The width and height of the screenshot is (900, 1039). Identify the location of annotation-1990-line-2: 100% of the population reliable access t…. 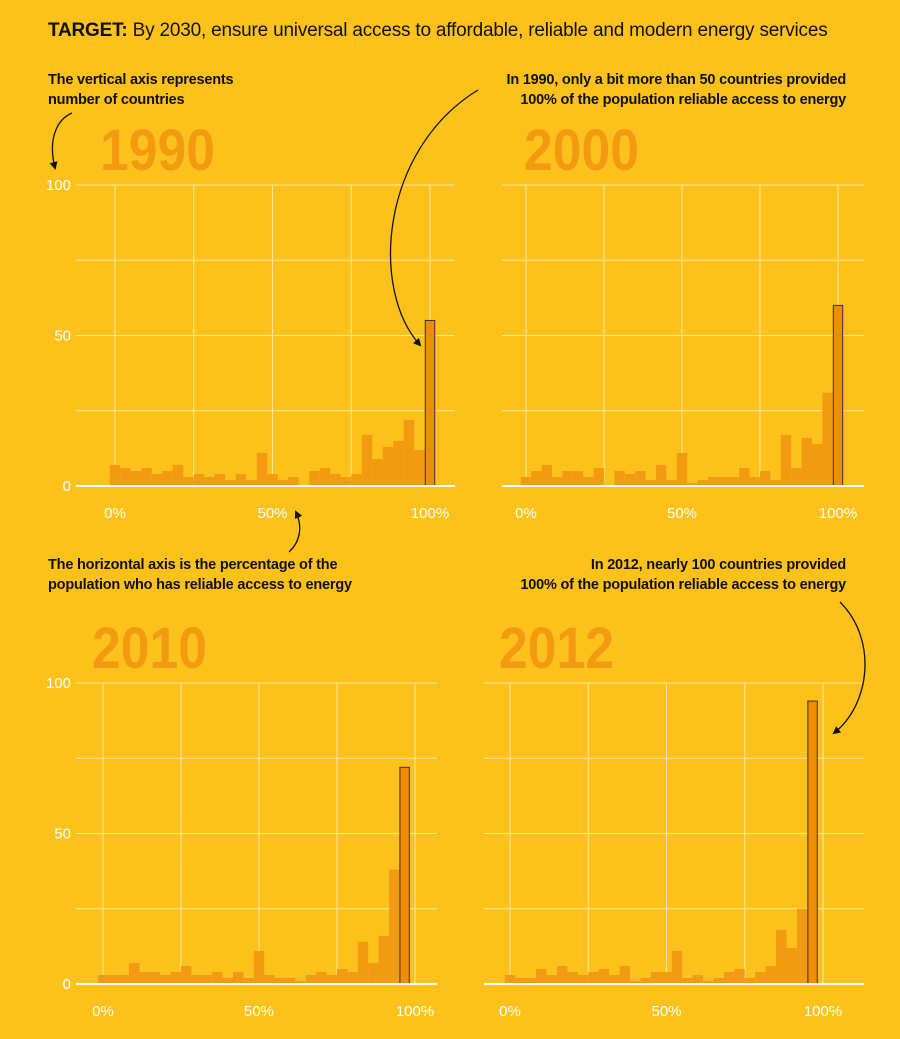
(683, 100).